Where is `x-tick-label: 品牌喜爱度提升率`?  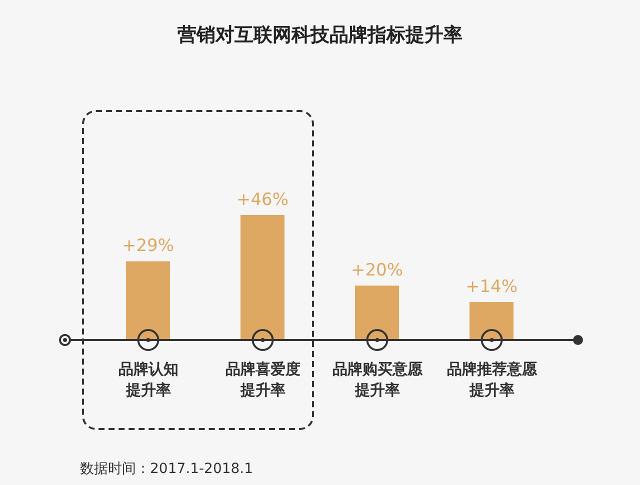
x-tick-label: 品牌喜爱度提升率 is located at coordinates (262, 379).